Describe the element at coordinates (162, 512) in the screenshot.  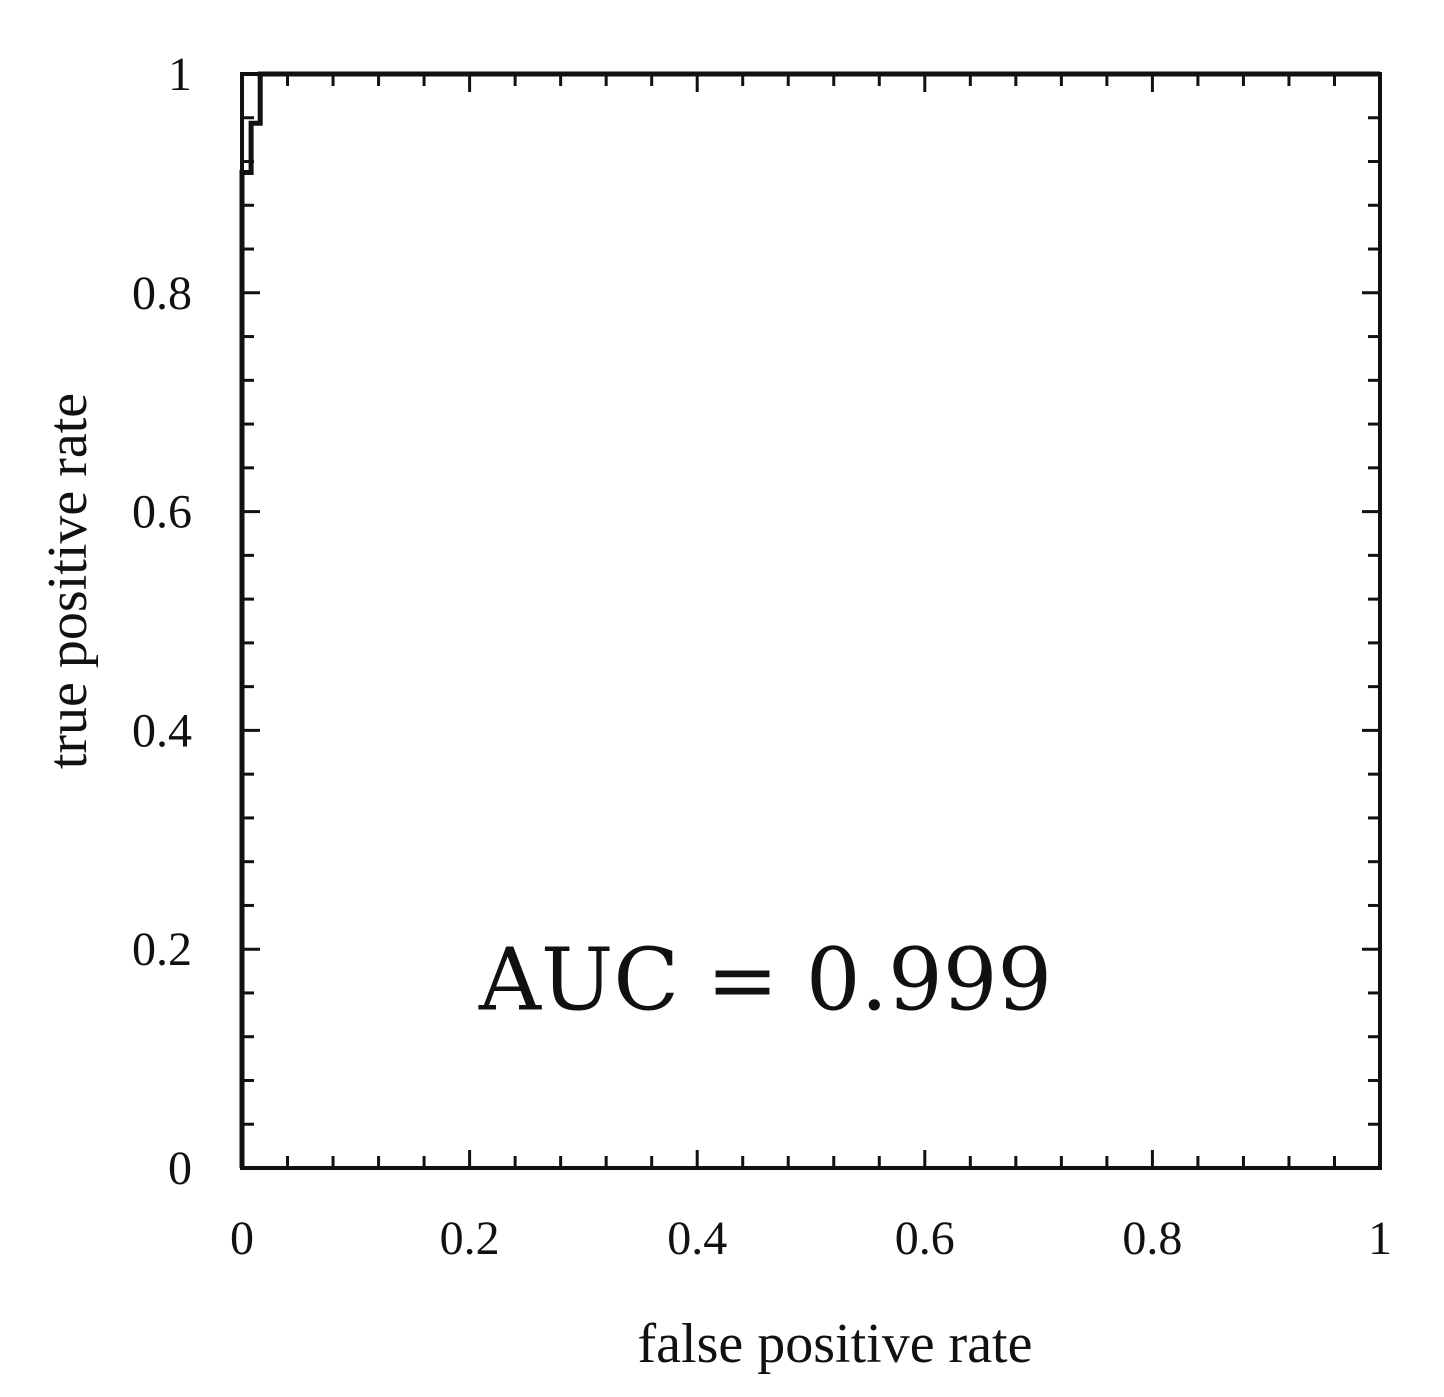
I see `y-tick-label: 0.6` at that location.